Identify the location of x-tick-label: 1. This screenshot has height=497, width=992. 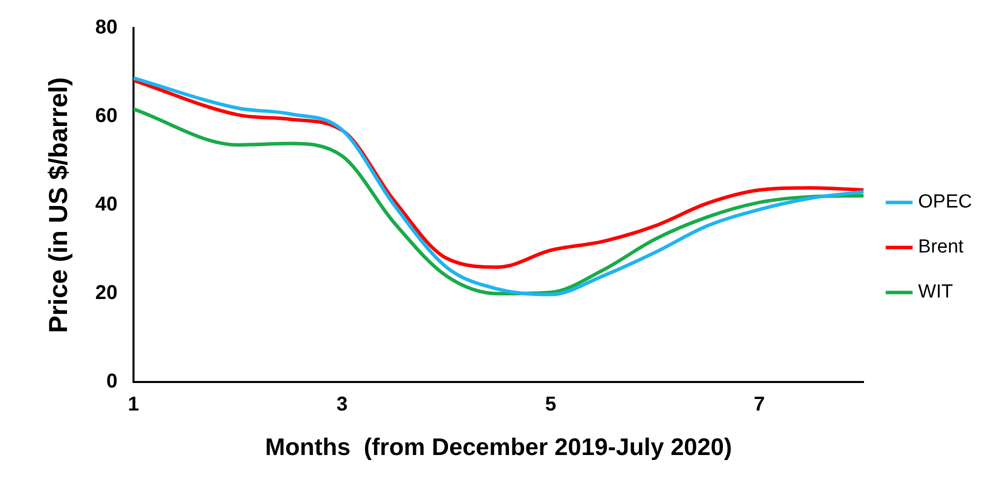
(134, 405).